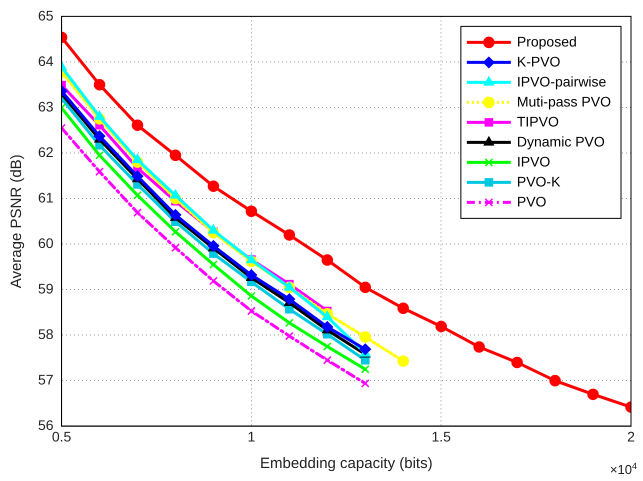 The image size is (643, 481). Describe the element at coordinates (346, 463) in the screenshot. I see `x-axis-title: Embedding capacity (bits)` at that location.